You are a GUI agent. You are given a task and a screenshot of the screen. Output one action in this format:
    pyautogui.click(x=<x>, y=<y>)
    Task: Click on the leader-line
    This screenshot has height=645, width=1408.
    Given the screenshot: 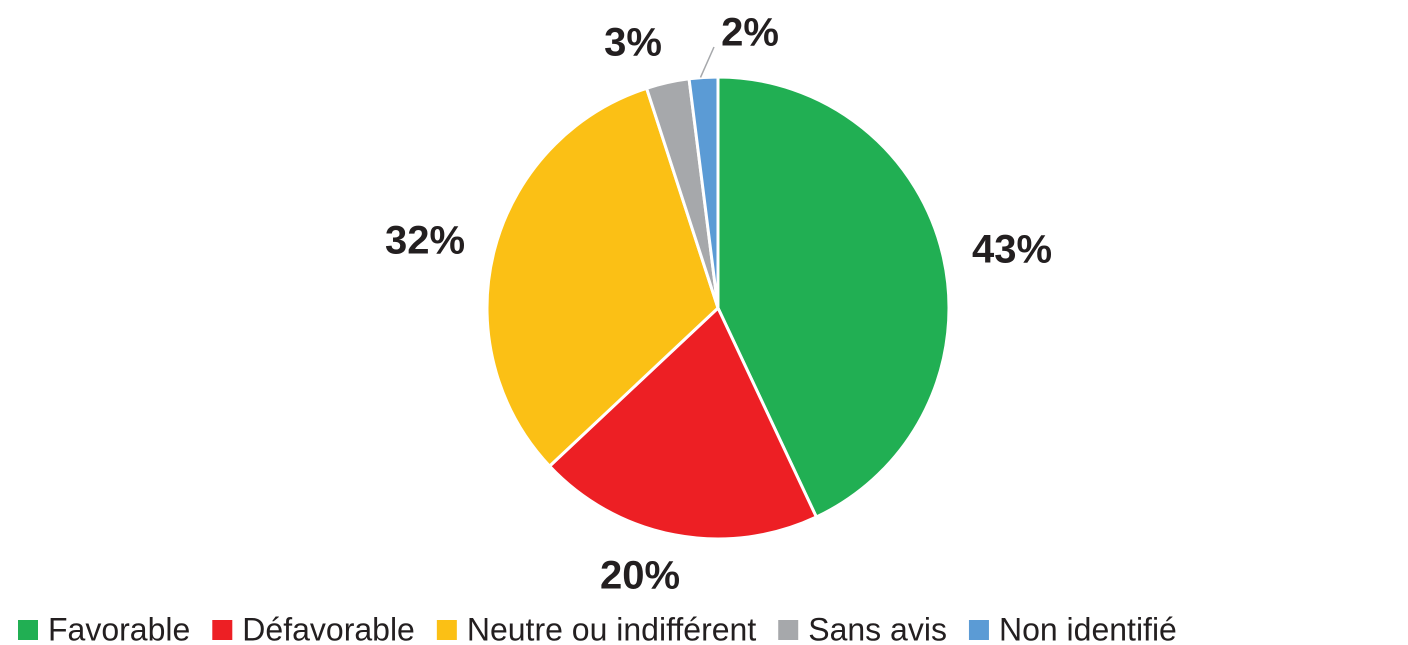 What is the action you would take?
    pyautogui.click(x=707, y=62)
    